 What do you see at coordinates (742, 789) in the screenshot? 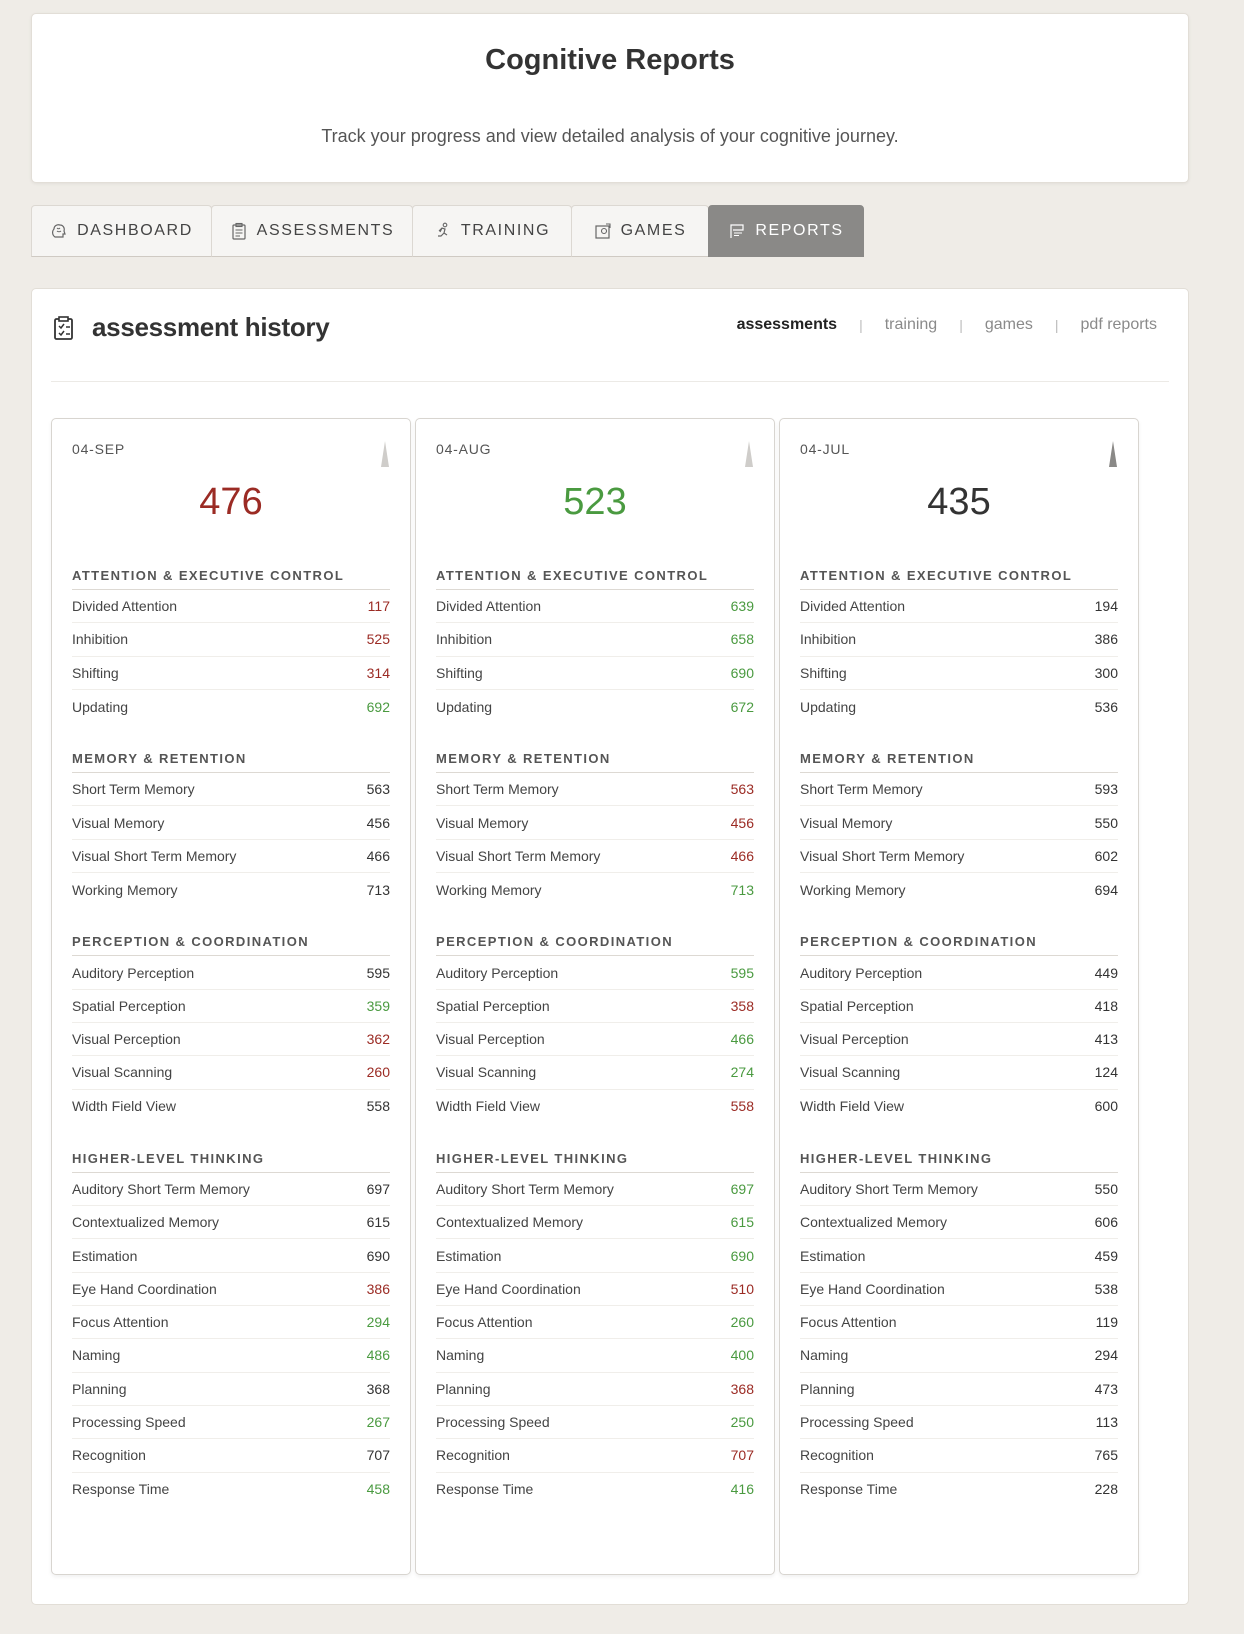
I see `metric-value: 563` at bounding box center [742, 789].